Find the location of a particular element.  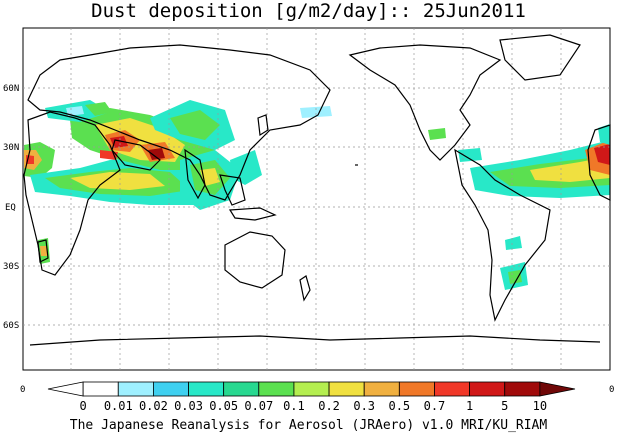

map-title: Dust deposition [g/m2/day]:: 25Jun2011 is located at coordinates (308, 11).